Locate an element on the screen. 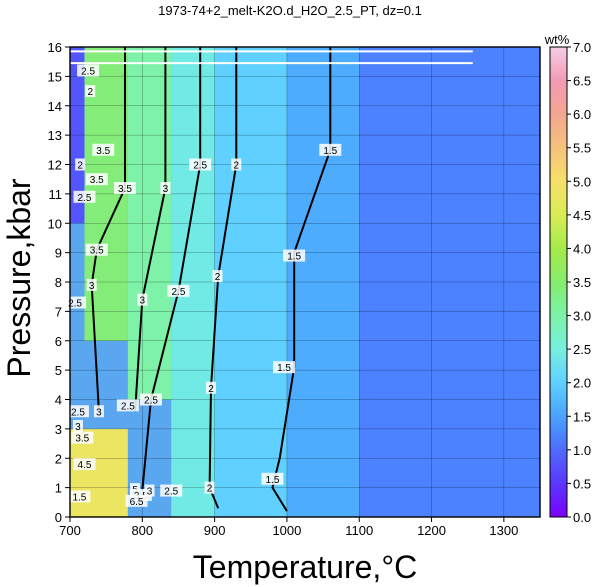 This screenshot has width=599, height=587. y-tick-label: 5 is located at coordinates (58, 370).